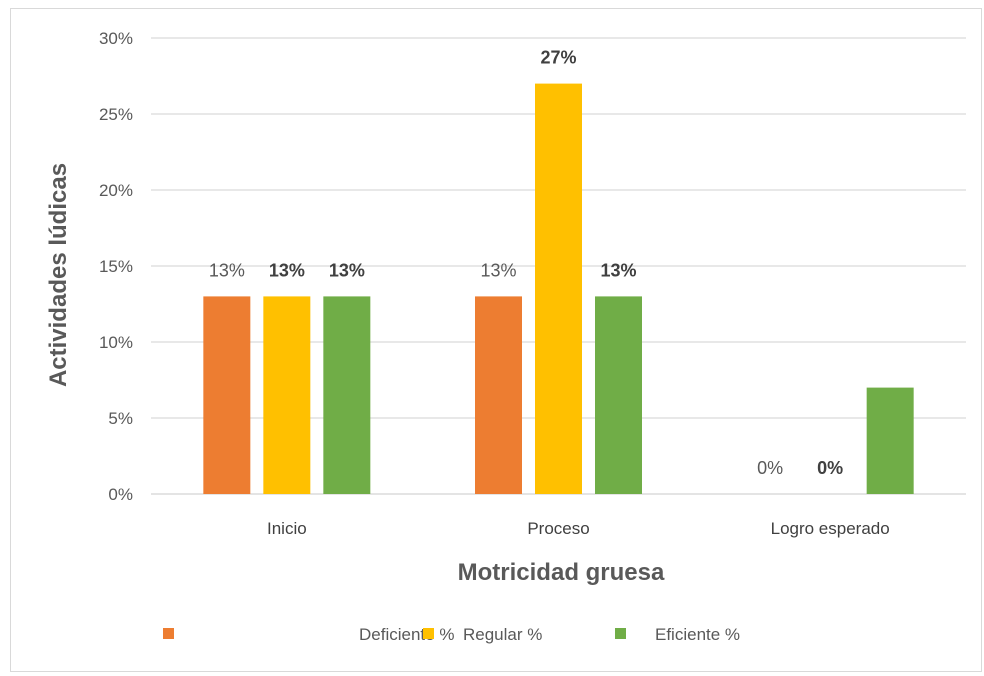 The width and height of the screenshot is (984, 676). Describe the element at coordinates (120, 494) in the screenshot. I see `y-tick-label: 0%` at that location.